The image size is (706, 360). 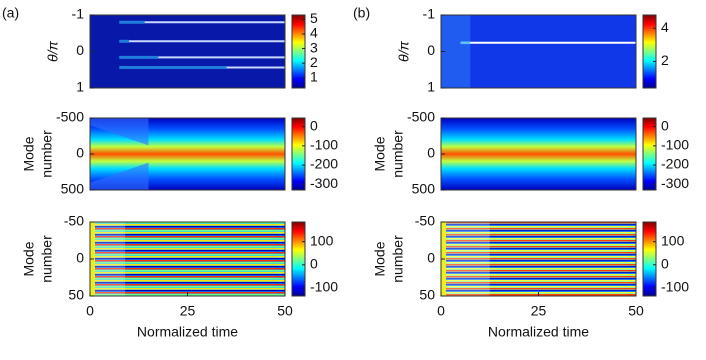 What do you see at coordinates (361, 13) in the screenshot?
I see `panel-label: (b)` at bounding box center [361, 13].